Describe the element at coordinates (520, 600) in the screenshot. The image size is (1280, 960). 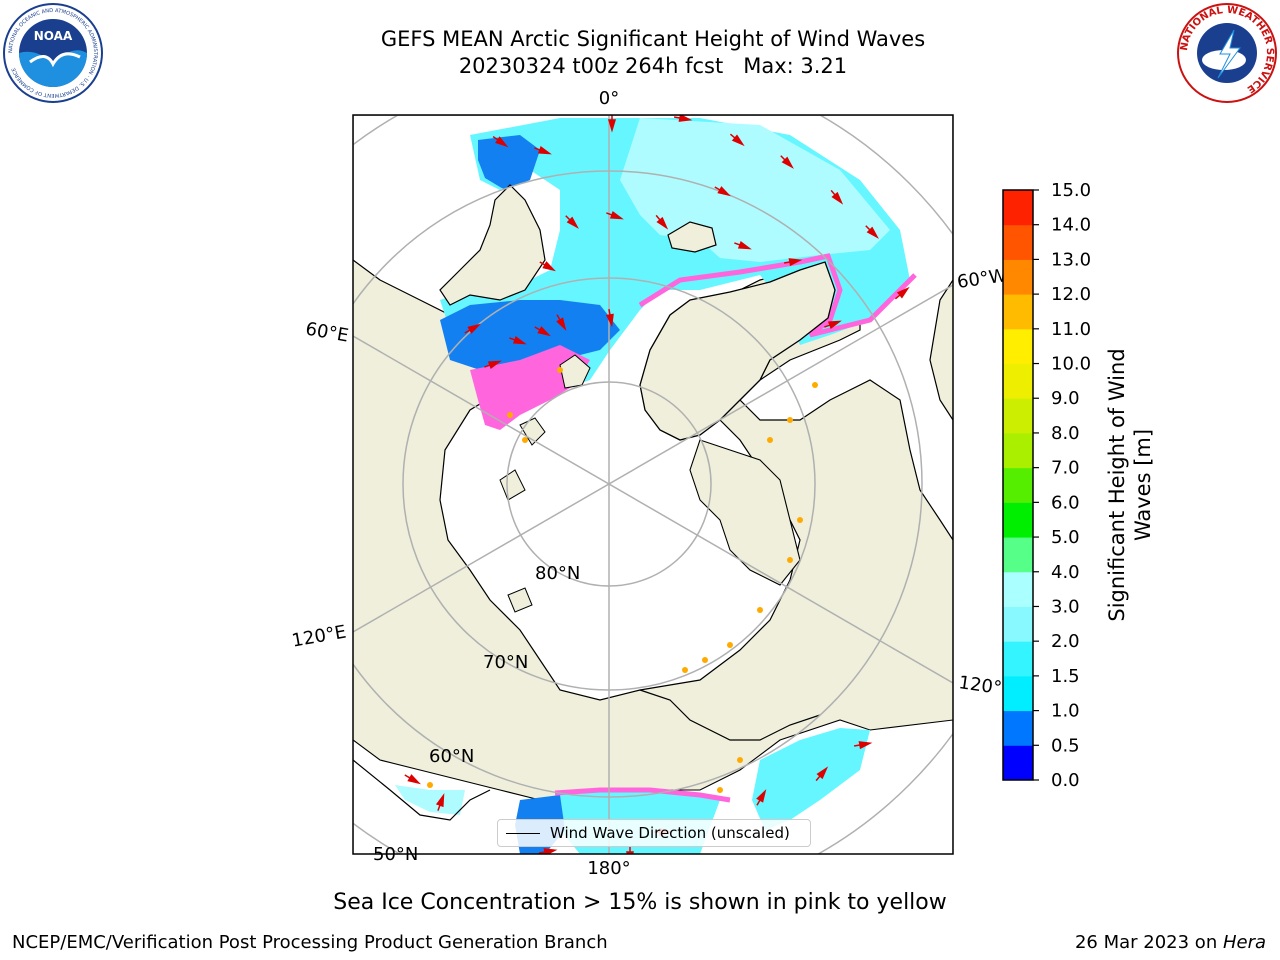
I see `new-siberian-islands` at that location.